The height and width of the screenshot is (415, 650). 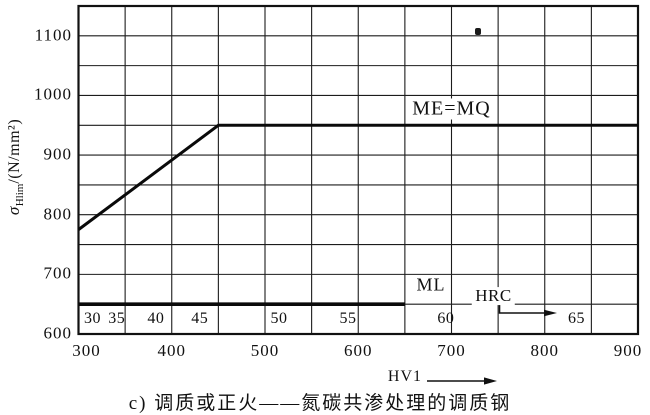 I want to click on hrc-tick: 60, so click(x=446, y=318).